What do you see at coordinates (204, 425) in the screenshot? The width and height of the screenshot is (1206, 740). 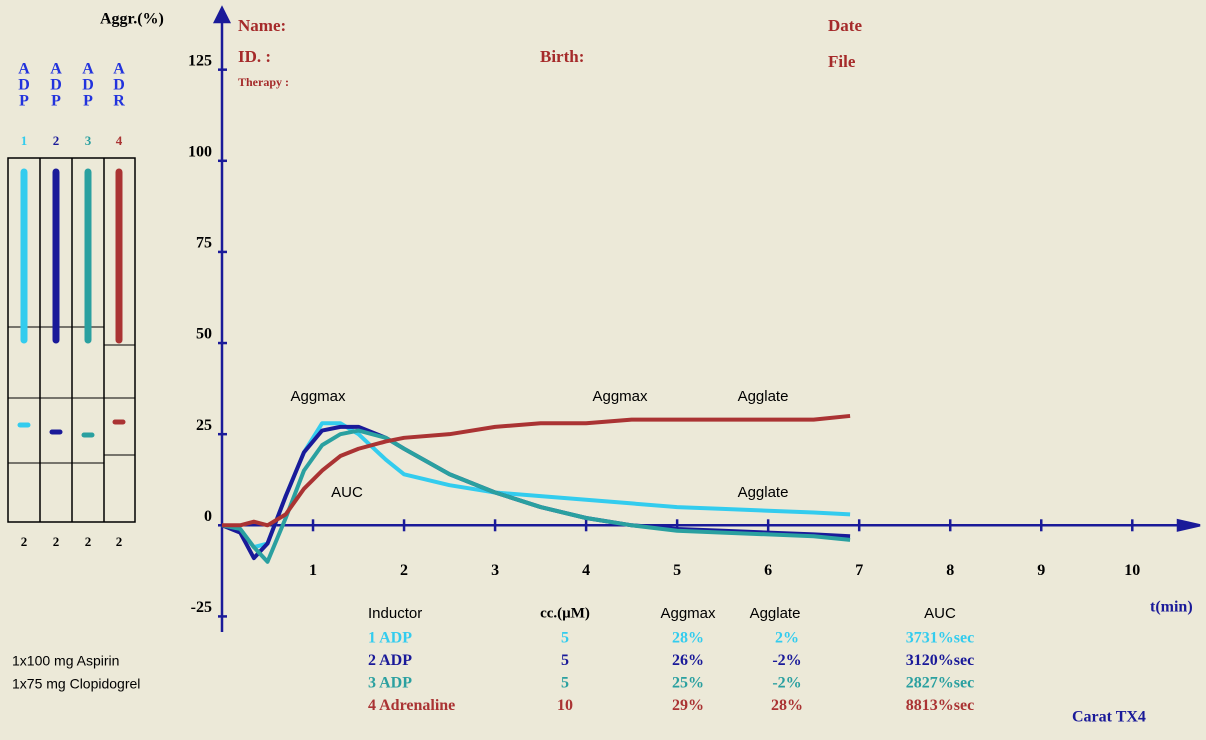 I see `y-tick-label: 25` at bounding box center [204, 425].